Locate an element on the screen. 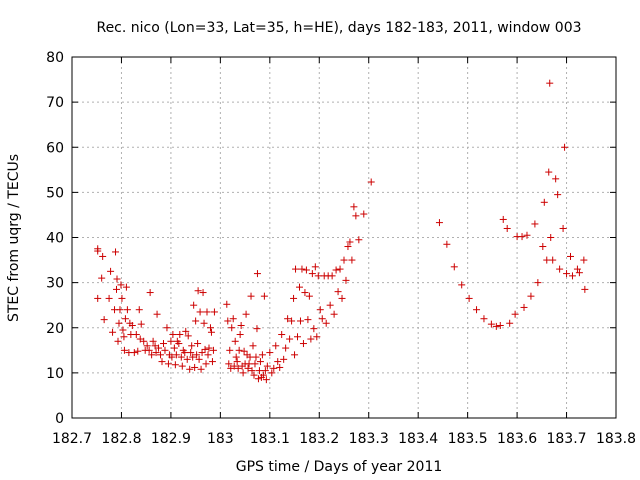  y-tick-label: 20 is located at coordinates (55, 329).